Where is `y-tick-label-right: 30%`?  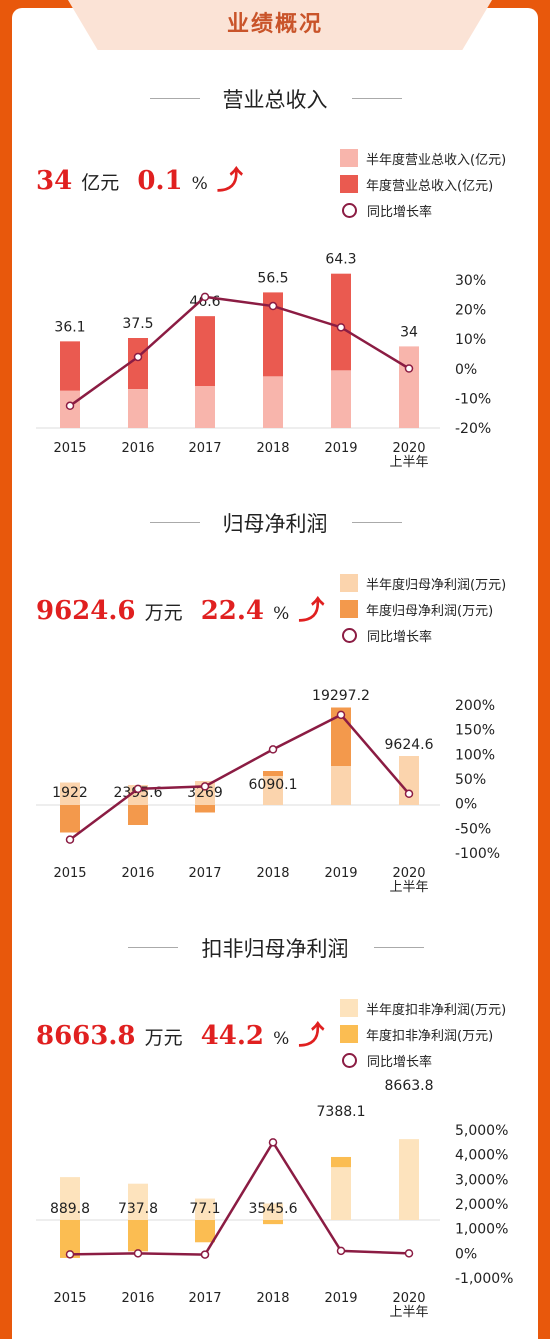
y-tick-label-right: 30% is located at coordinates (470, 281).